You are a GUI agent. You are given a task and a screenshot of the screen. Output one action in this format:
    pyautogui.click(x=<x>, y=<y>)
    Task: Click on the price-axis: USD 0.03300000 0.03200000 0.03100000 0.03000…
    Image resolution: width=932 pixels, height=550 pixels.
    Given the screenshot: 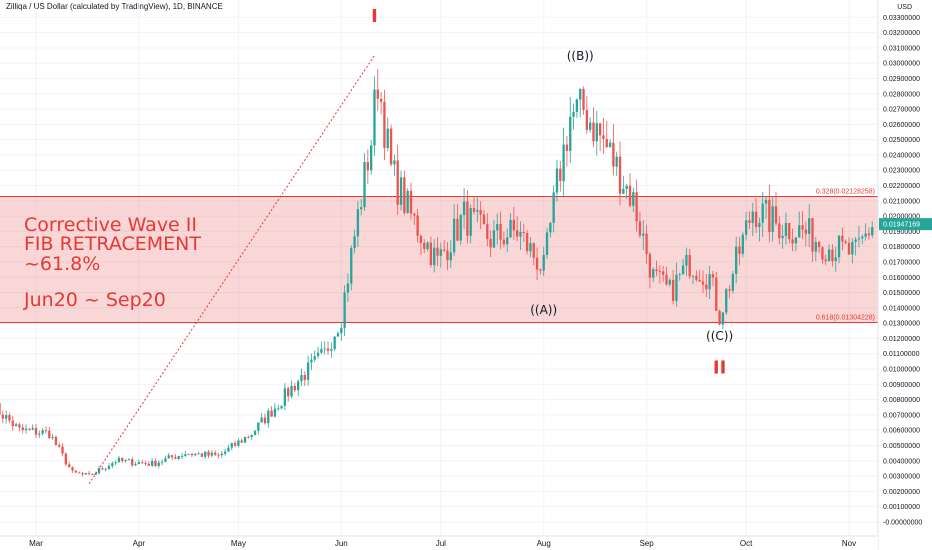 What is the action you would take?
    pyautogui.click(x=904, y=275)
    